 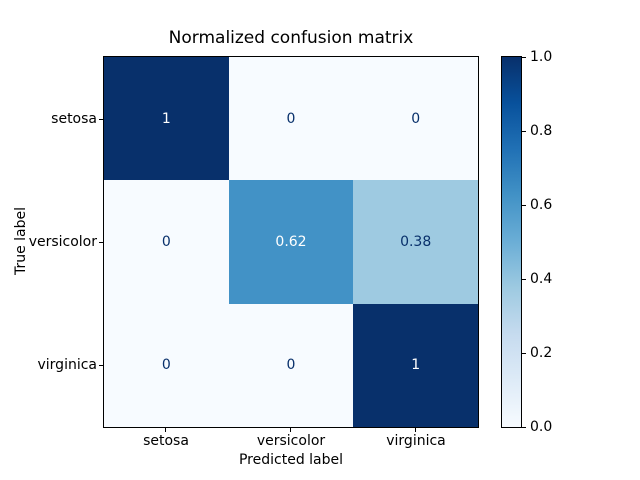 What do you see at coordinates (416, 441) in the screenshot?
I see `x-tick-label-virginica: virginica` at bounding box center [416, 441].